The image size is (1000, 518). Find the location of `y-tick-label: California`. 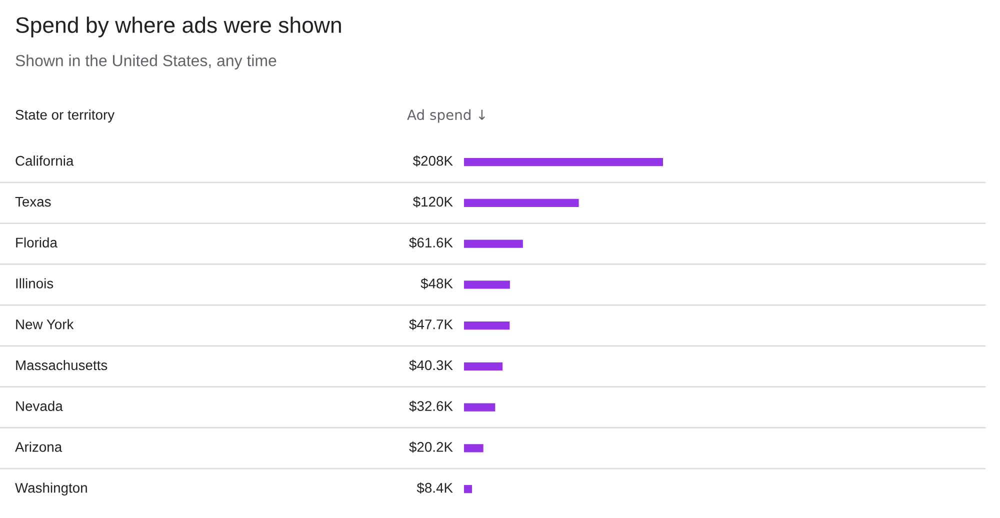

y-tick-label: California is located at coordinates (45, 161).